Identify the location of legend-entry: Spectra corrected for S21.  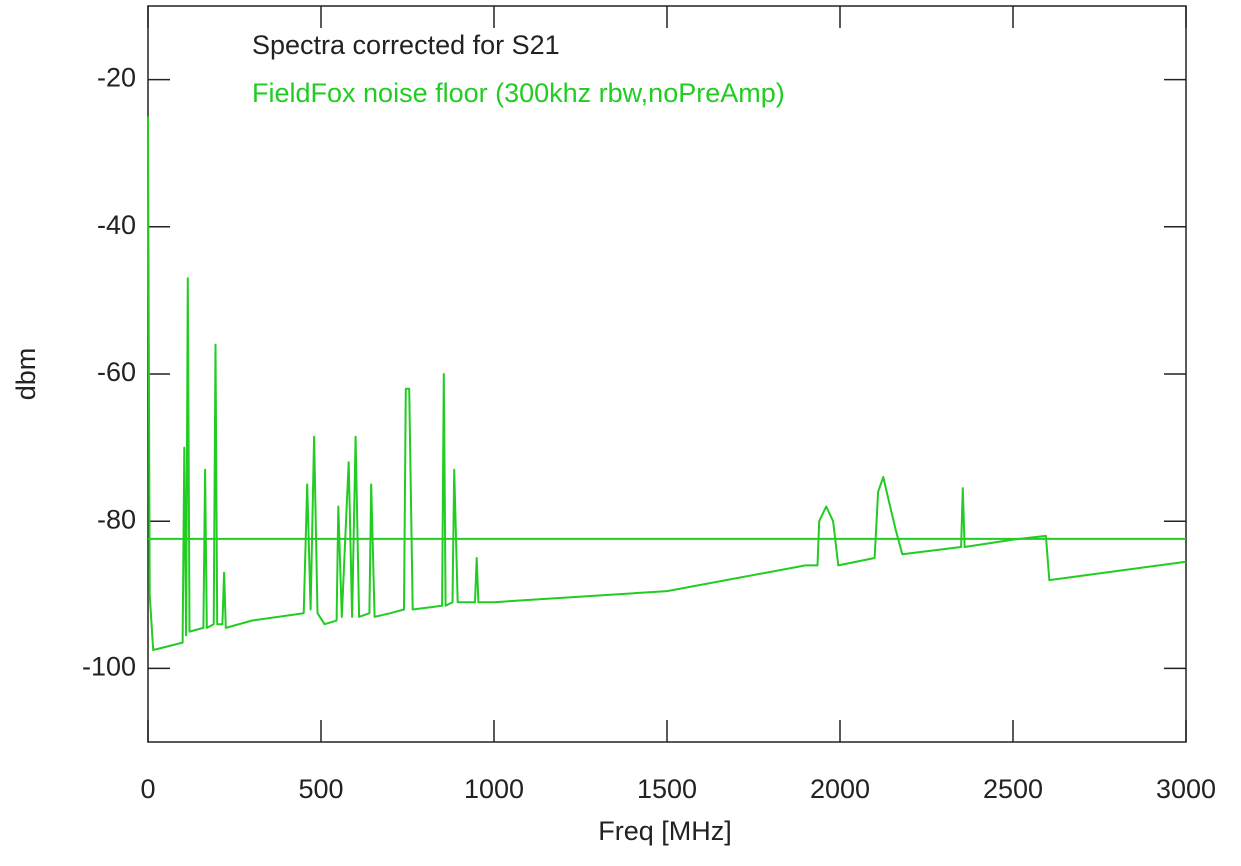
(406, 45).